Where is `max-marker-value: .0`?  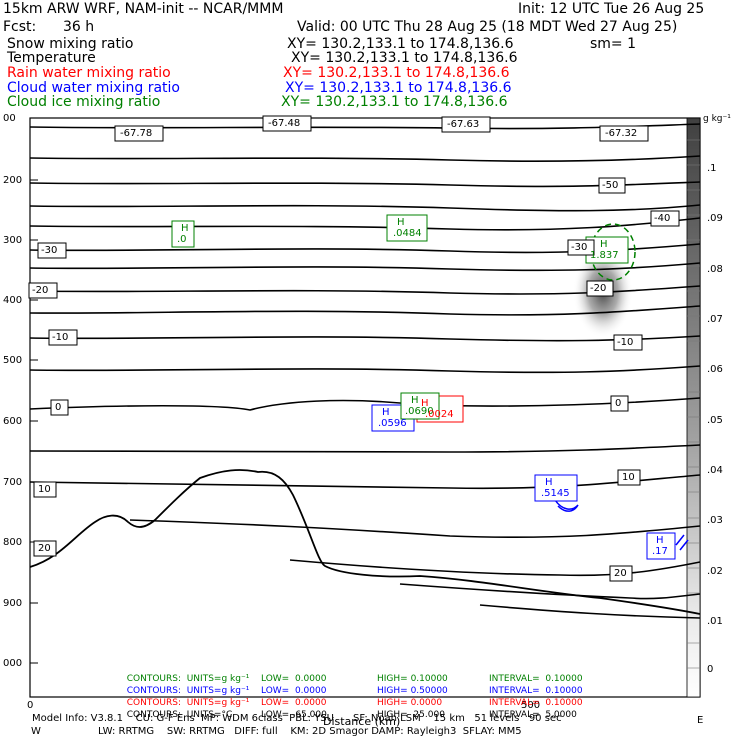 max-marker-value: .0 is located at coordinates (182, 239).